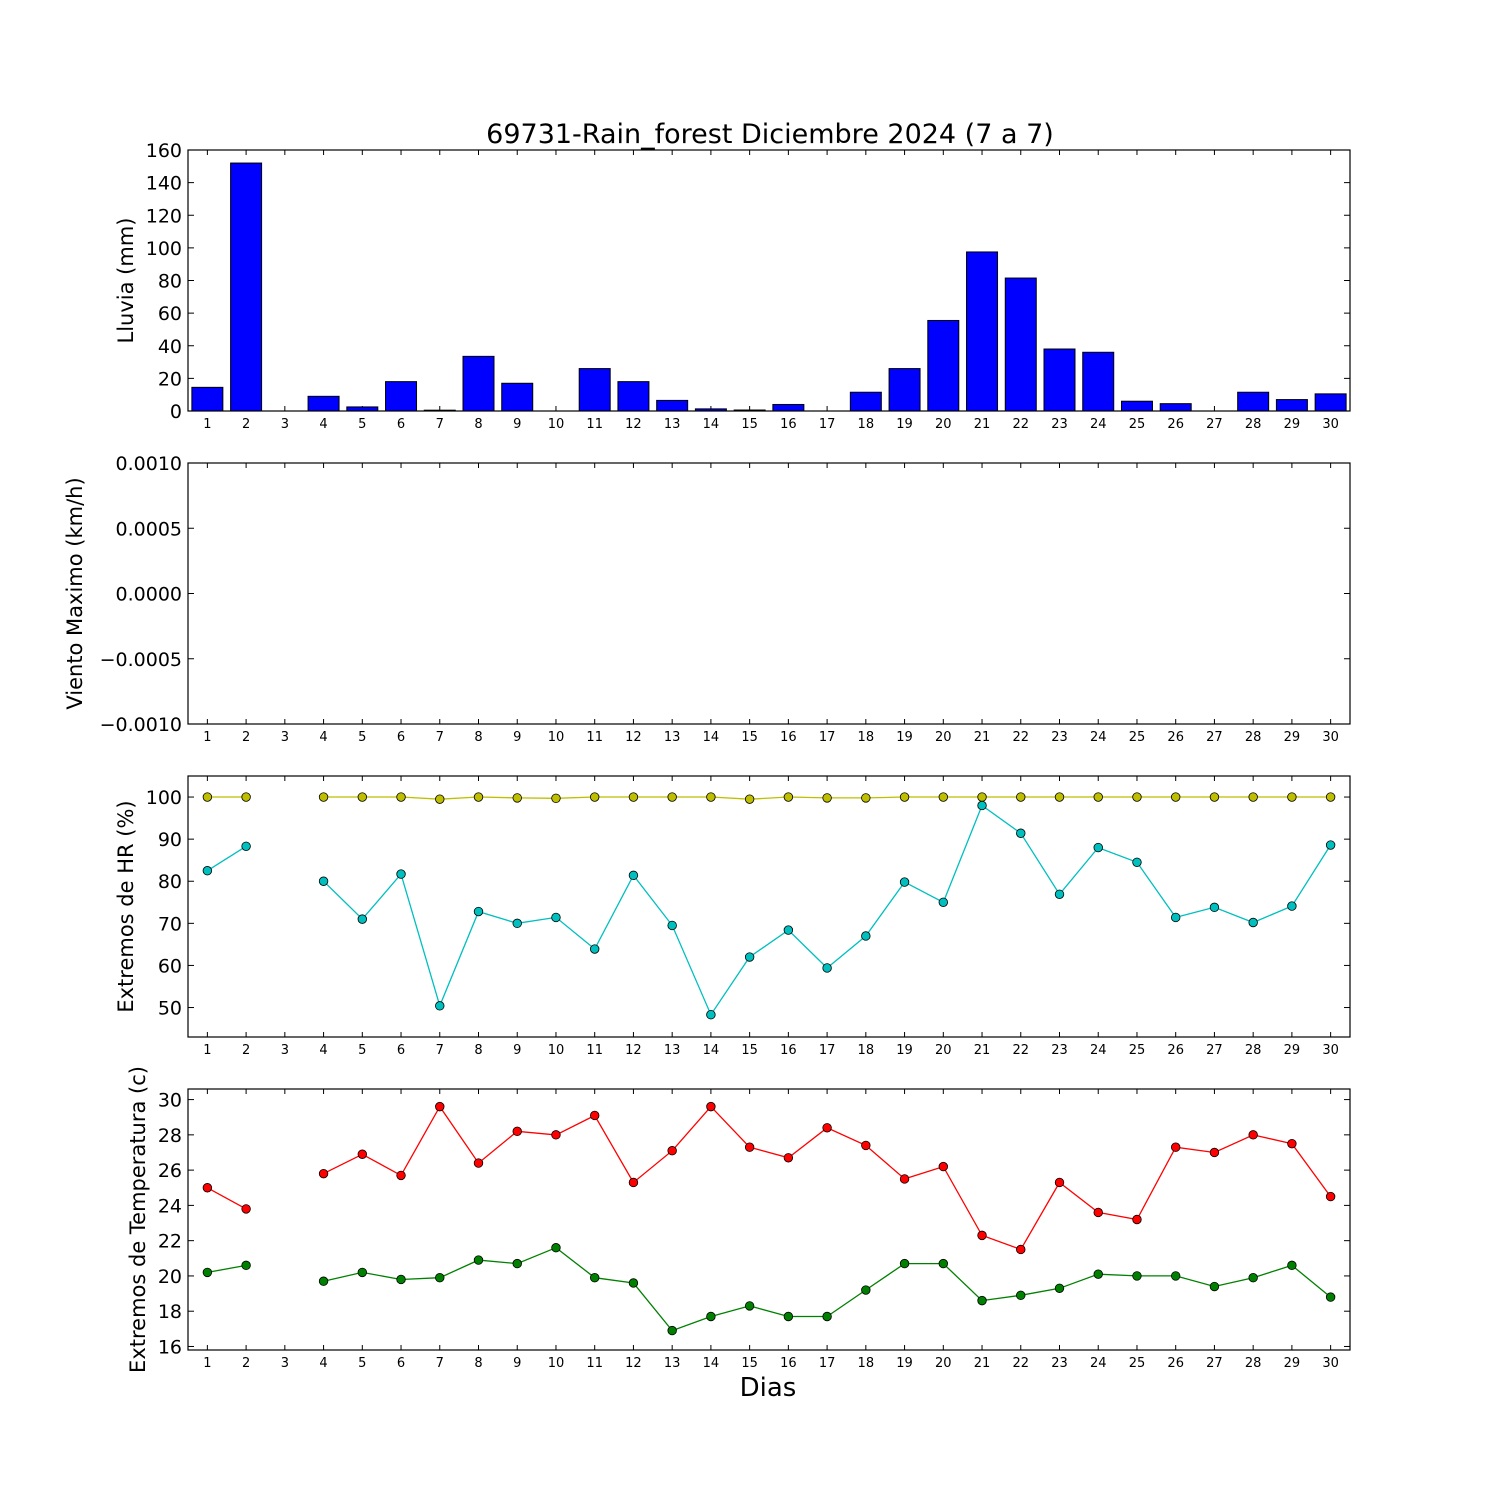  What do you see at coordinates (170, 1136) in the screenshot?
I see `y-tick-label: 28` at bounding box center [170, 1136].